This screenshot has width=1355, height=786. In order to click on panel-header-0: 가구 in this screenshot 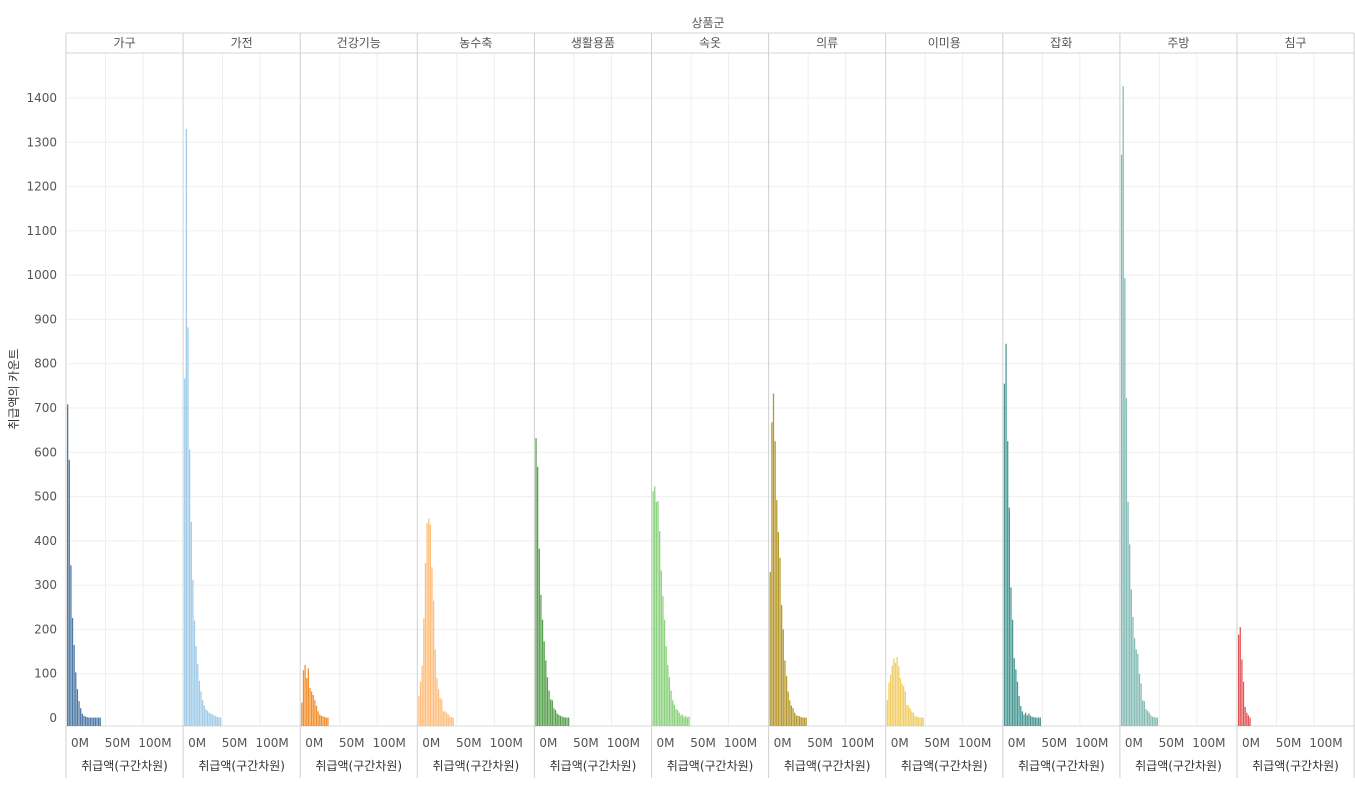, I will do `click(125, 43)`.